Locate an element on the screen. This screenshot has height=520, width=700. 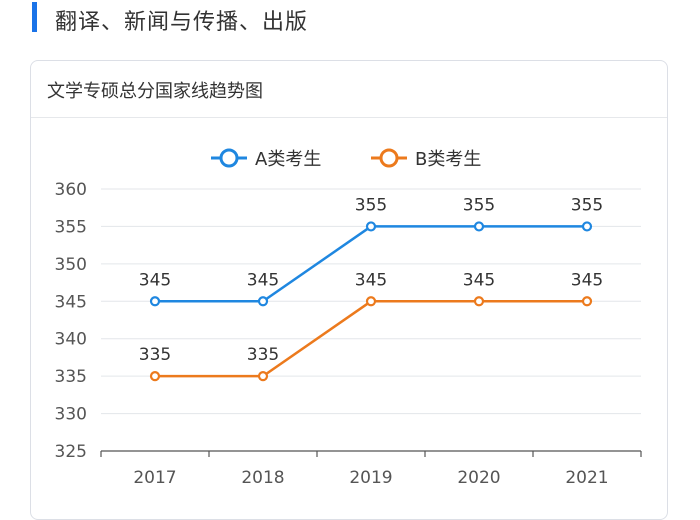
chart-title: 文学专硕总分国家线趋势图 is located at coordinates (155, 91).